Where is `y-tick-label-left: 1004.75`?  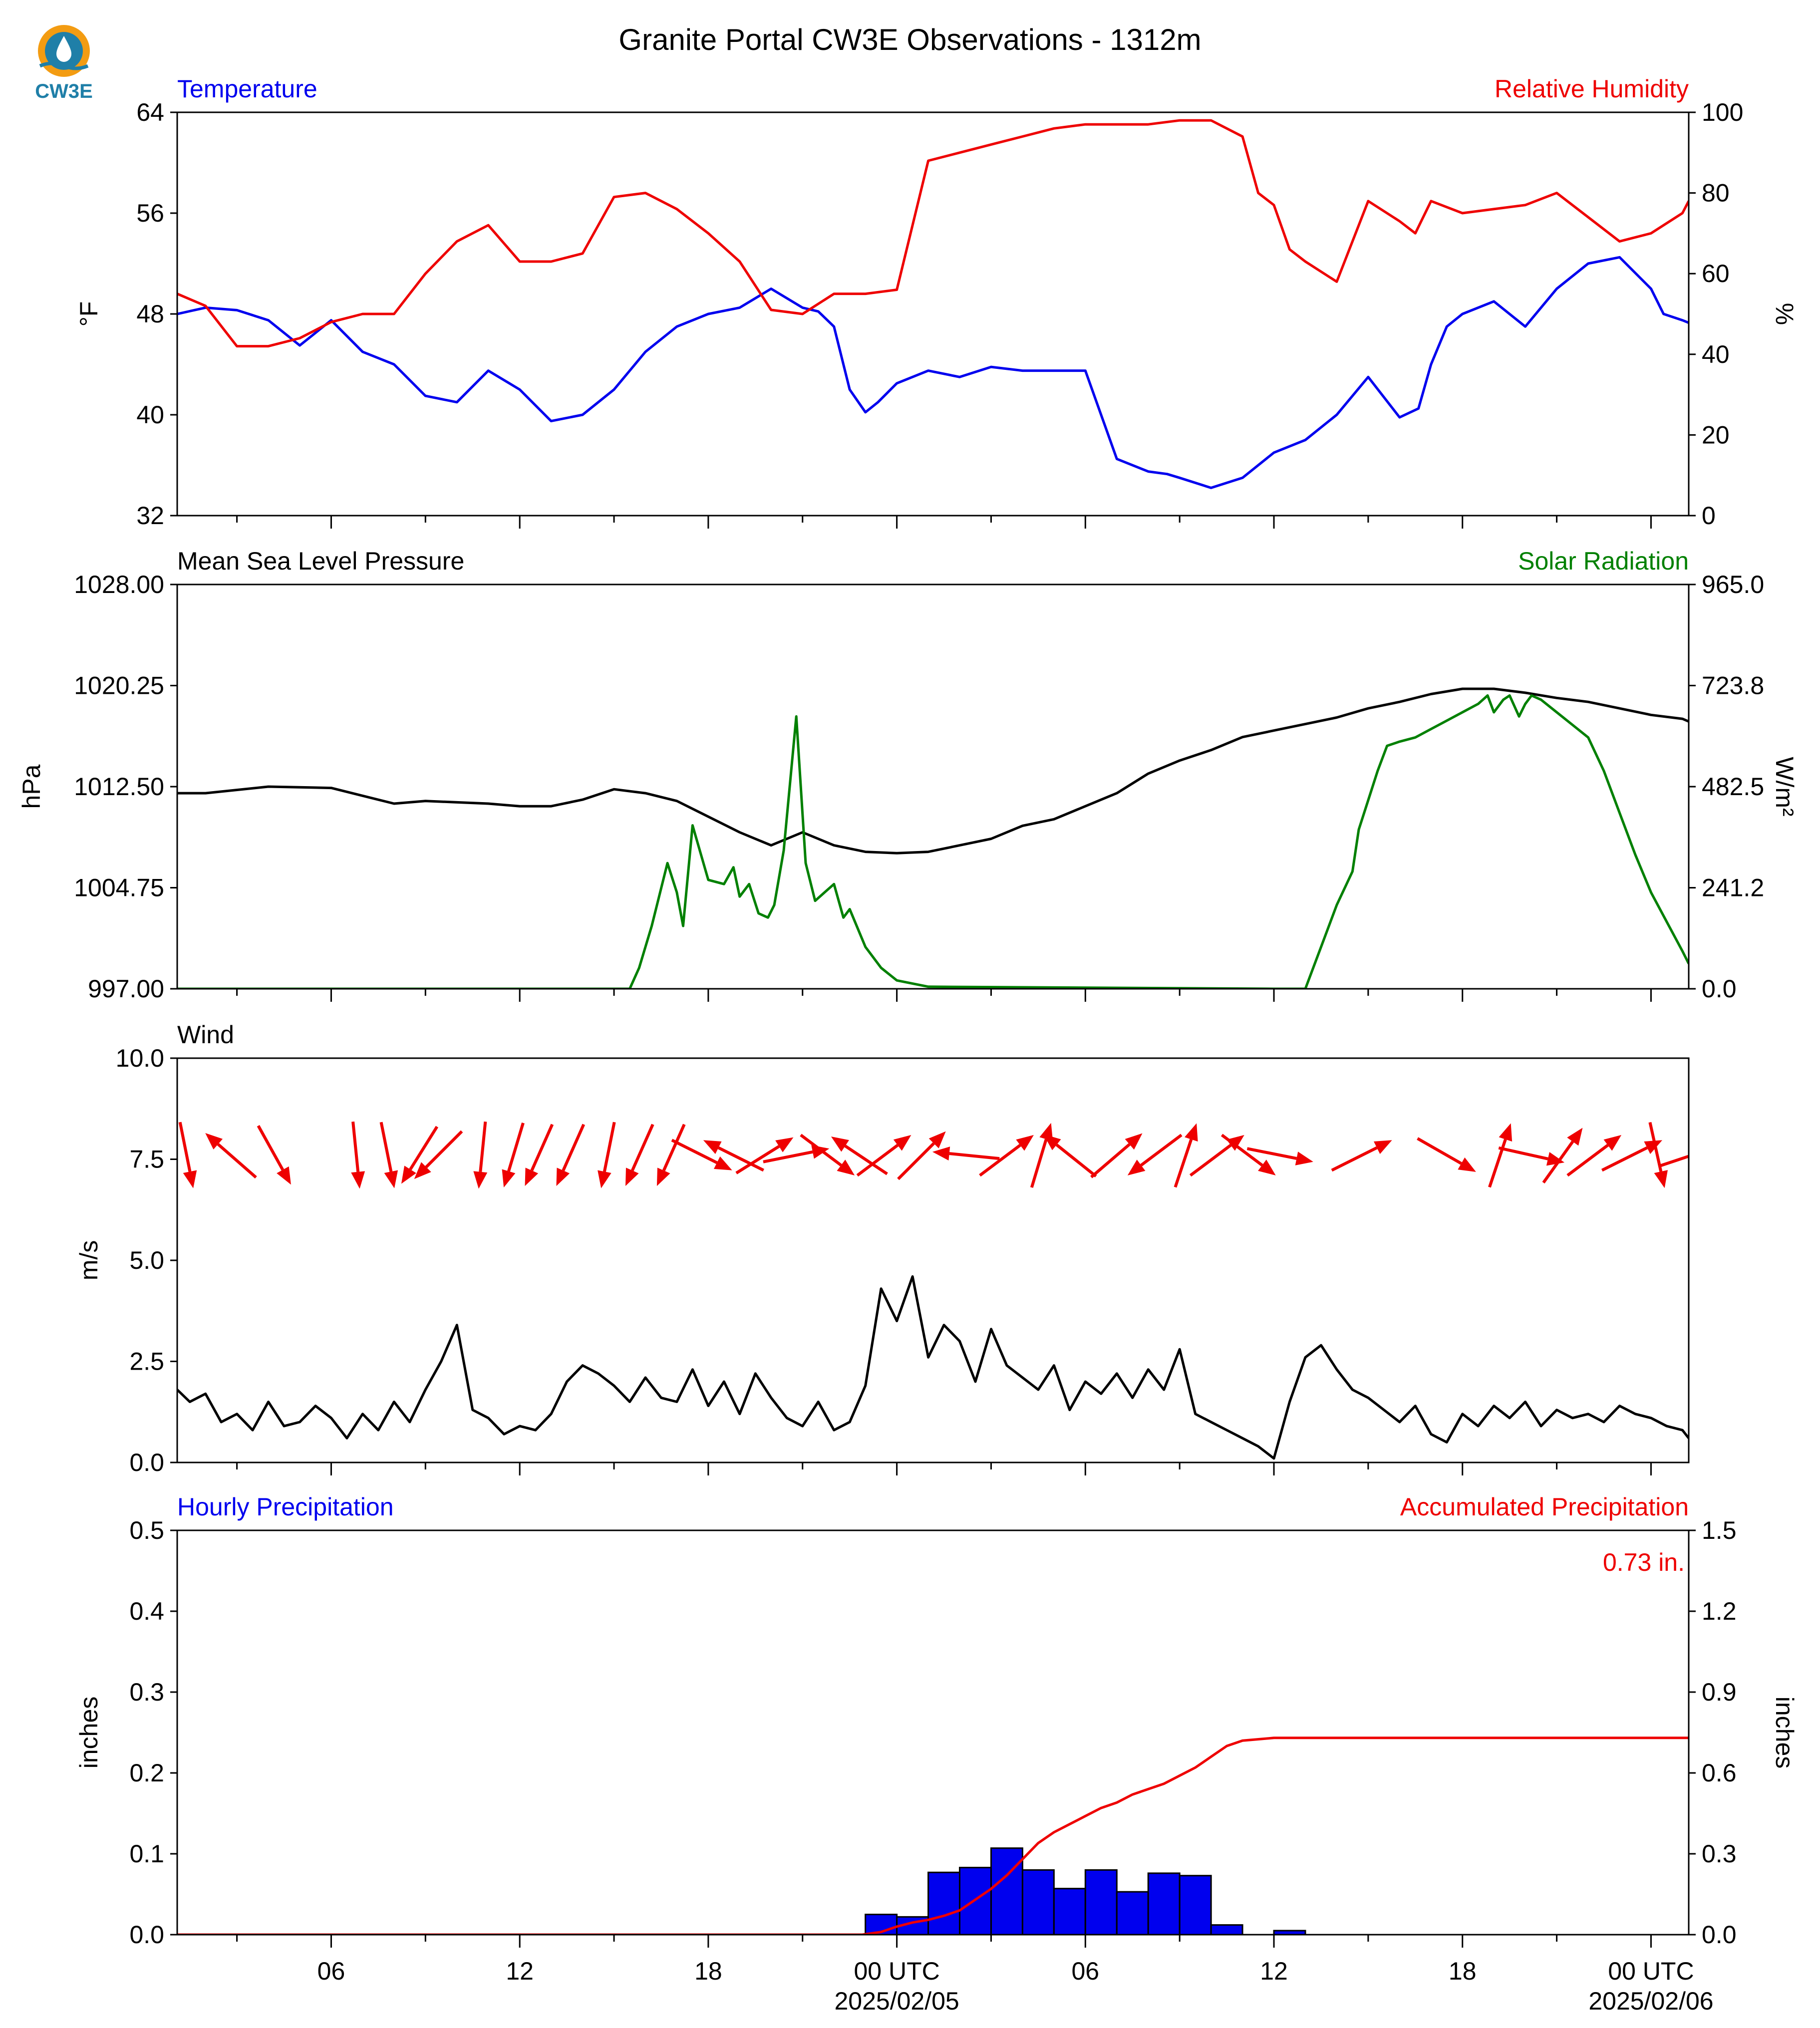
y-tick-label-left: 1004.75 is located at coordinates (119, 888).